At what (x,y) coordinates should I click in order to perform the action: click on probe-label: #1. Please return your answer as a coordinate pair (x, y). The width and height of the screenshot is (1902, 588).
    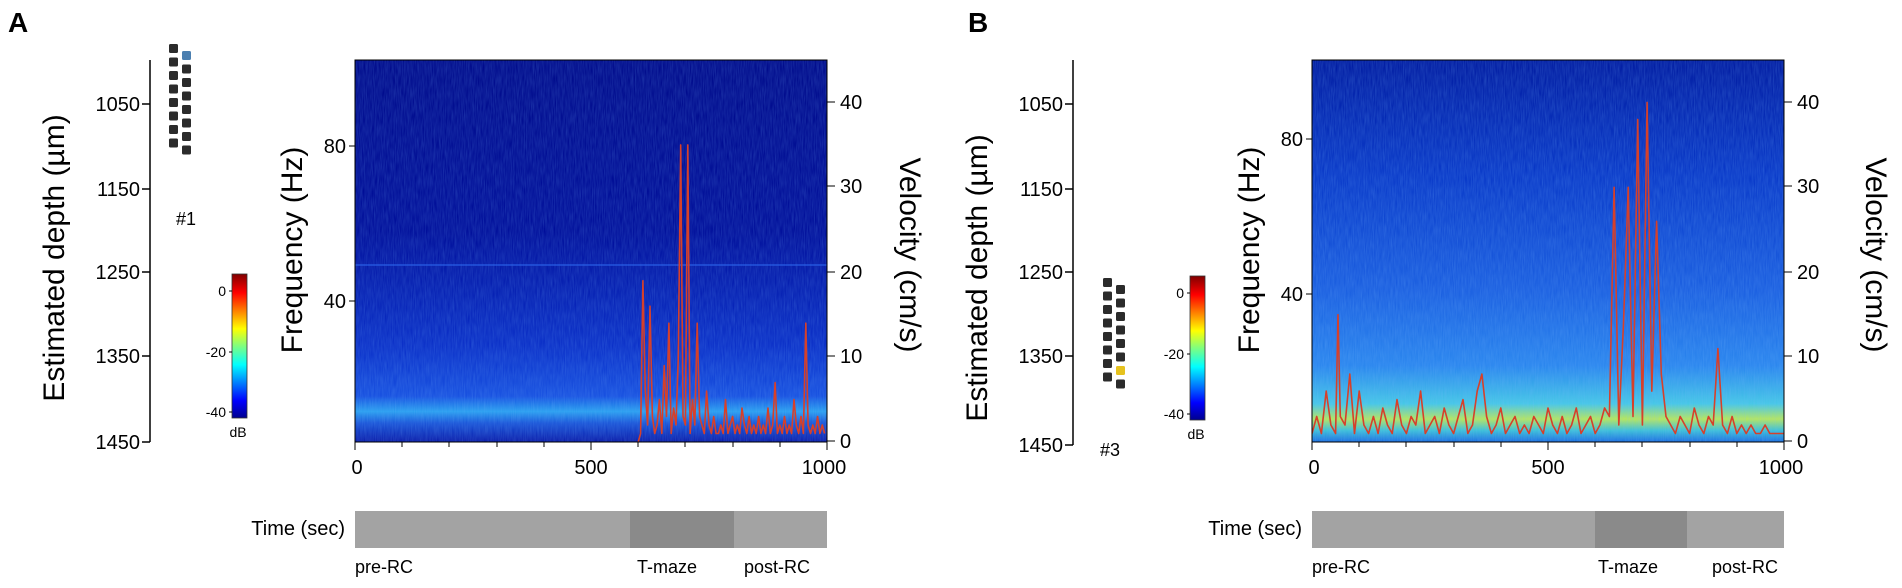
    Looking at the image, I should click on (186, 219).